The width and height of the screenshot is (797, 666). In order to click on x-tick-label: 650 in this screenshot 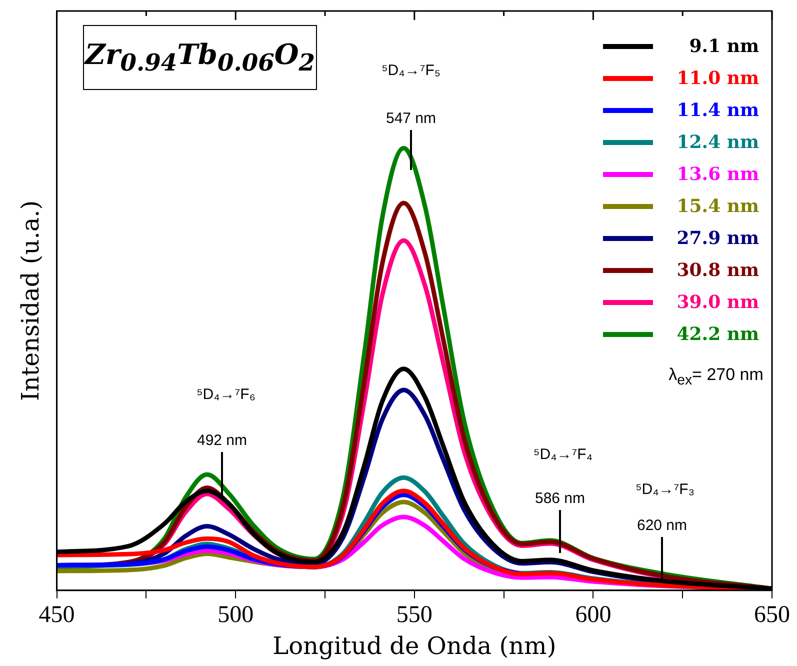, I will do `click(772, 615)`.